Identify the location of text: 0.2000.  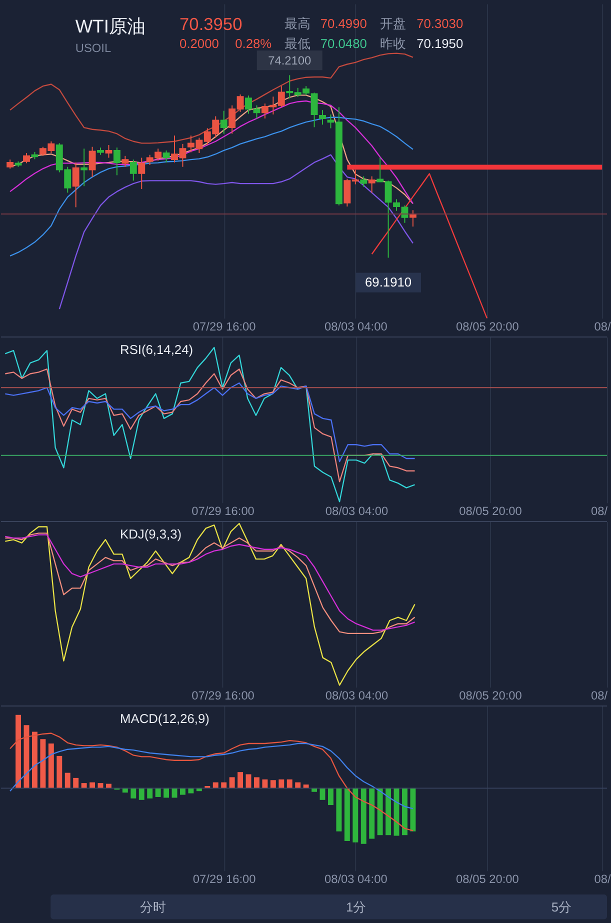
(199, 43).